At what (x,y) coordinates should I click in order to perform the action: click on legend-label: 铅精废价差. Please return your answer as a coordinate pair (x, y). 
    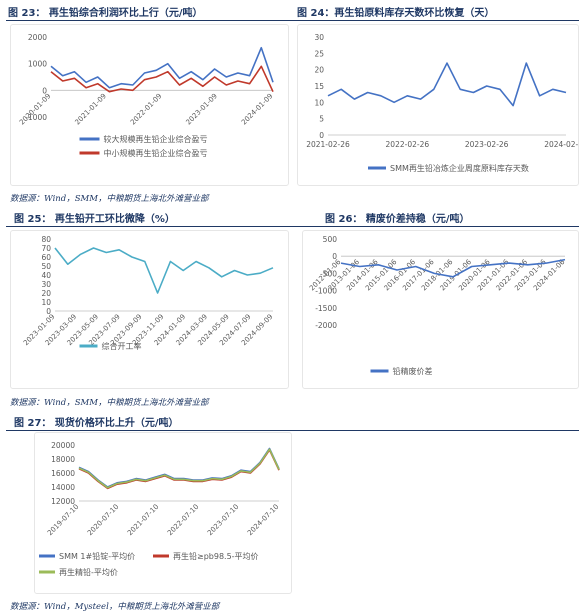
    Looking at the image, I should click on (413, 371).